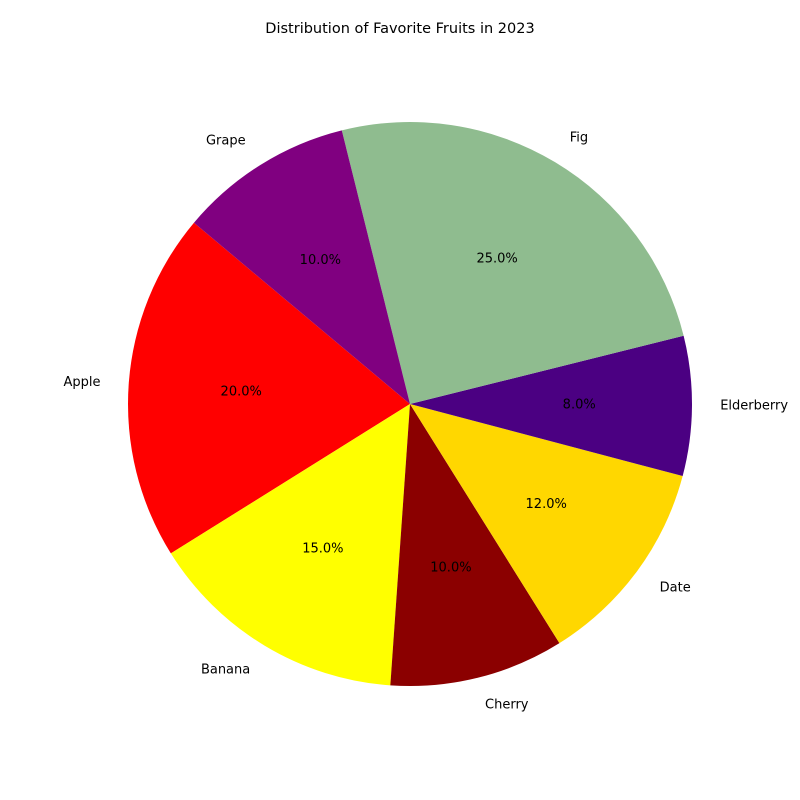  I want to click on slice-label-elderberry: Elderberry, so click(754, 406).